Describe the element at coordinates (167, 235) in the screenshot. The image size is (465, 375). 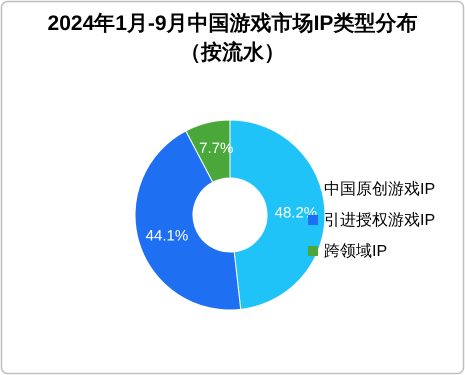
I see `data-label: 44.1%` at that location.